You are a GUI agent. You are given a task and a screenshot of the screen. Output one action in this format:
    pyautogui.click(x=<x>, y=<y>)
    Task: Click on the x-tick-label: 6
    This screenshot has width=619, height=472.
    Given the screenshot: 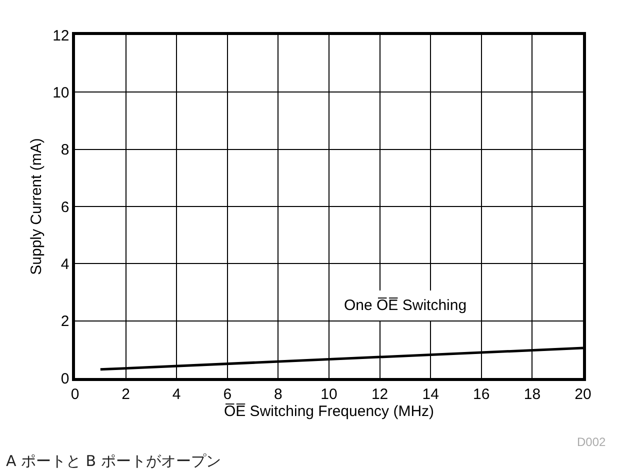 What is the action you would take?
    pyautogui.click(x=227, y=394)
    